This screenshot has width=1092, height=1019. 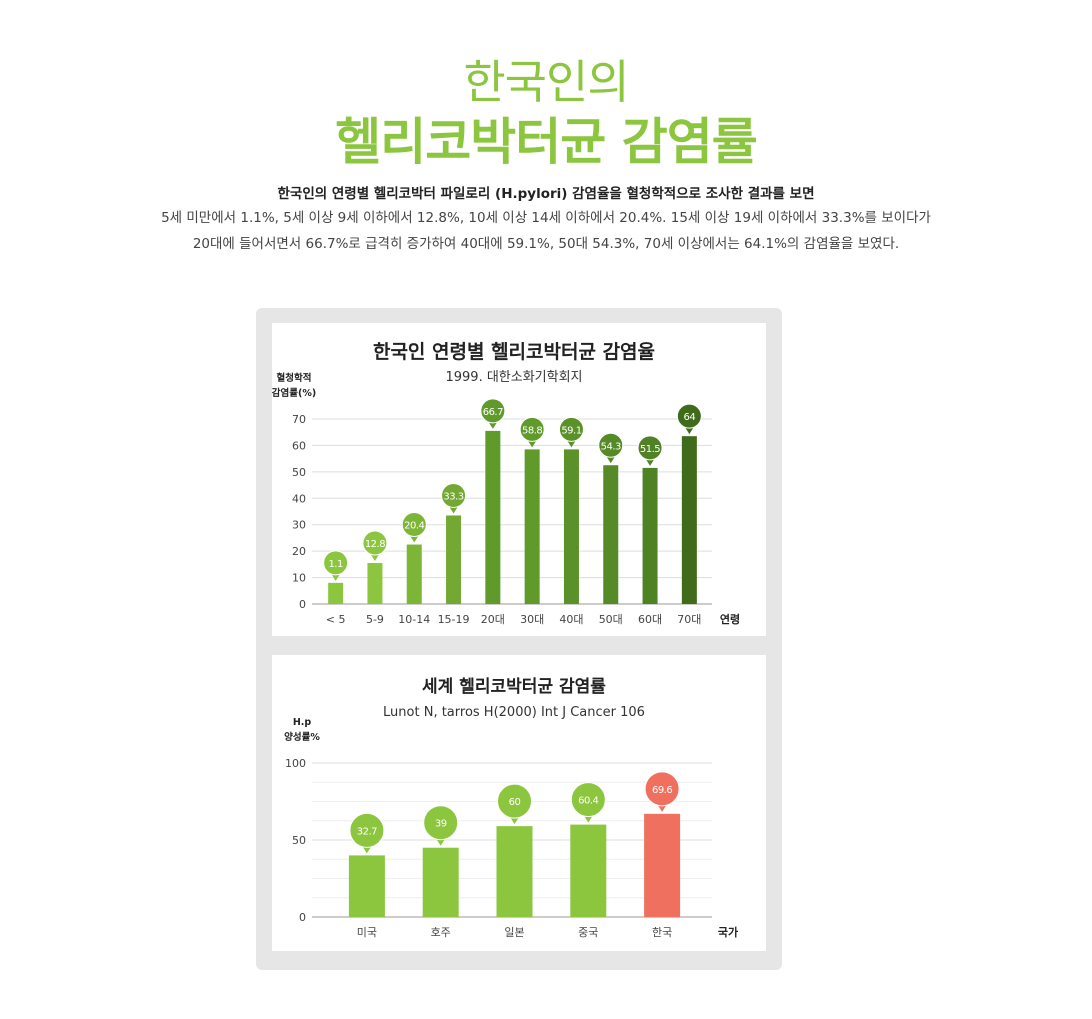 I want to click on x-tick-label: 70대, so click(x=689, y=619).